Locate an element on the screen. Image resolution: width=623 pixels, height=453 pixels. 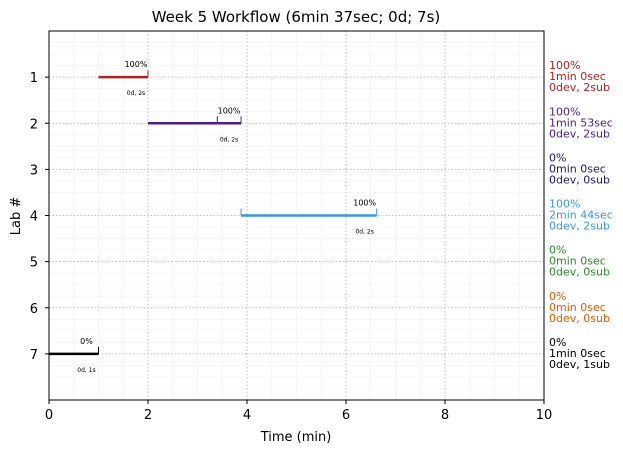
x-tick-label: 10 is located at coordinates (544, 415).